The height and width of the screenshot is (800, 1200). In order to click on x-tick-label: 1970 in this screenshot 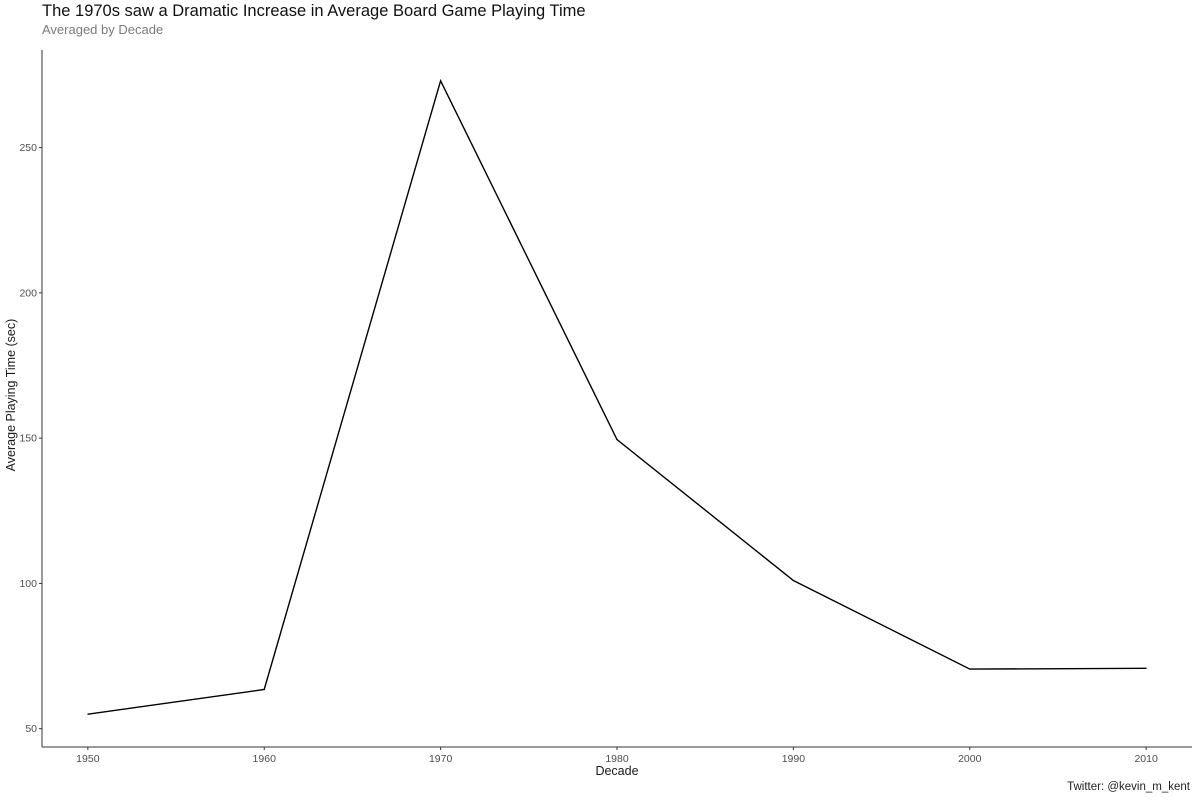, I will do `click(441, 759)`.